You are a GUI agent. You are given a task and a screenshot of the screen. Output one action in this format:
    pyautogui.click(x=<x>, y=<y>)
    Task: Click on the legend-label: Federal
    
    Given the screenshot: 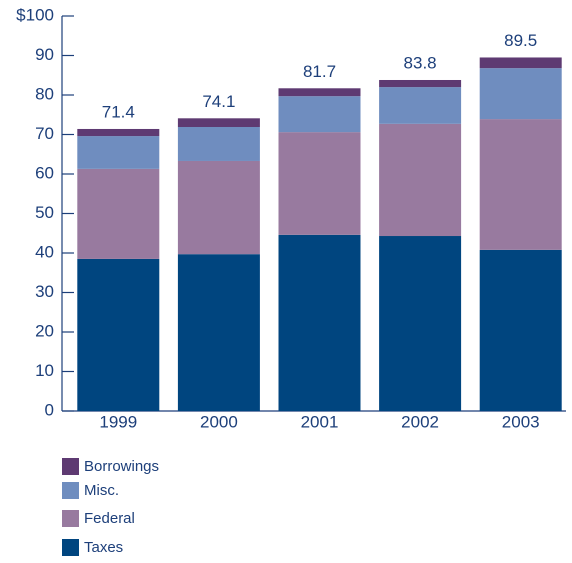 What is the action you would take?
    pyautogui.click(x=109, y=518)
    